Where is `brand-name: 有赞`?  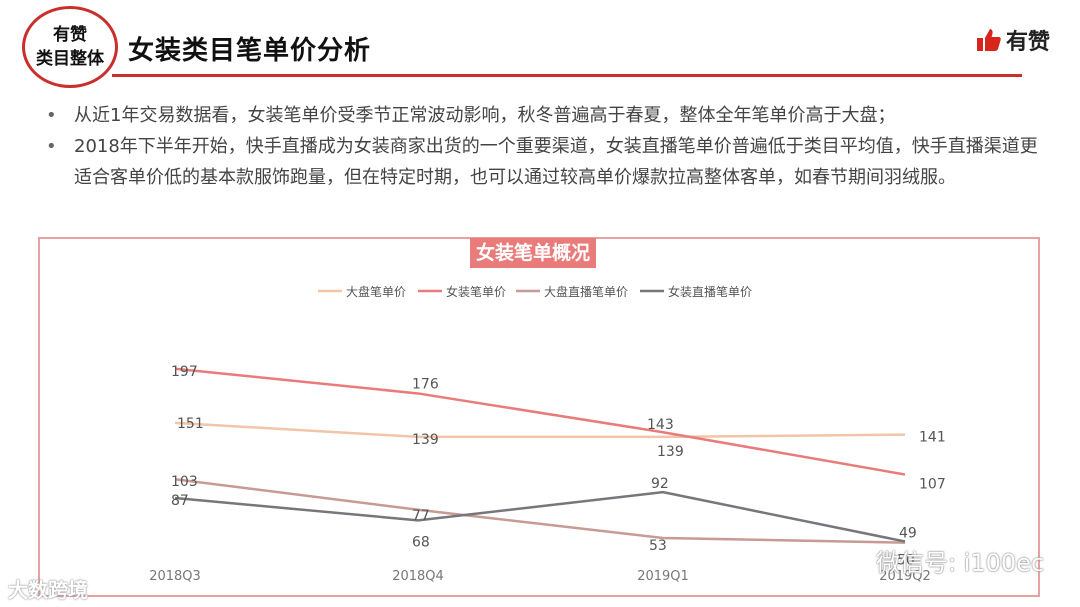
brand-name: 有赞 is located at coordinates (1027, 42).